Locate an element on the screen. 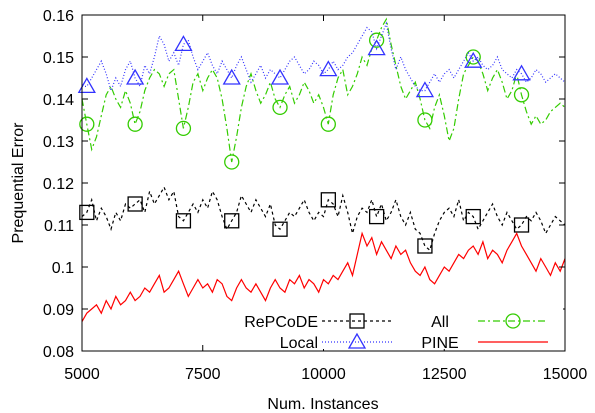 The width and height of the screenshot is (595, 413). legend-label: PINE is located at coordinates (439, 343).